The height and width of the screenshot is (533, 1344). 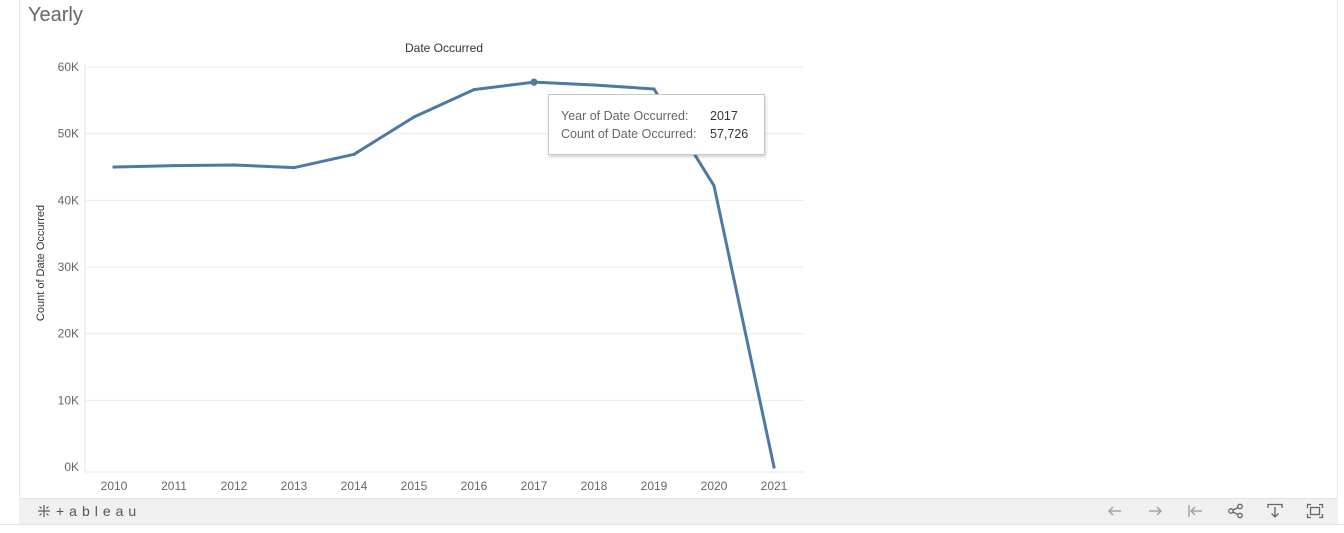 What do you see at coordinates (354, 486) in the screenshot?
I see `x-tick-label: 2014` at bounding box center [354, 486].